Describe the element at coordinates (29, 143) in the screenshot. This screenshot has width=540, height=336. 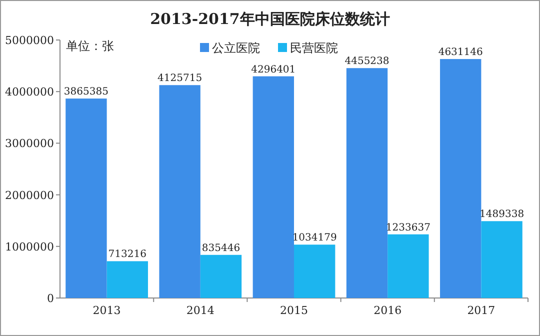
I see `y-tick-label: 3000000` at that location.